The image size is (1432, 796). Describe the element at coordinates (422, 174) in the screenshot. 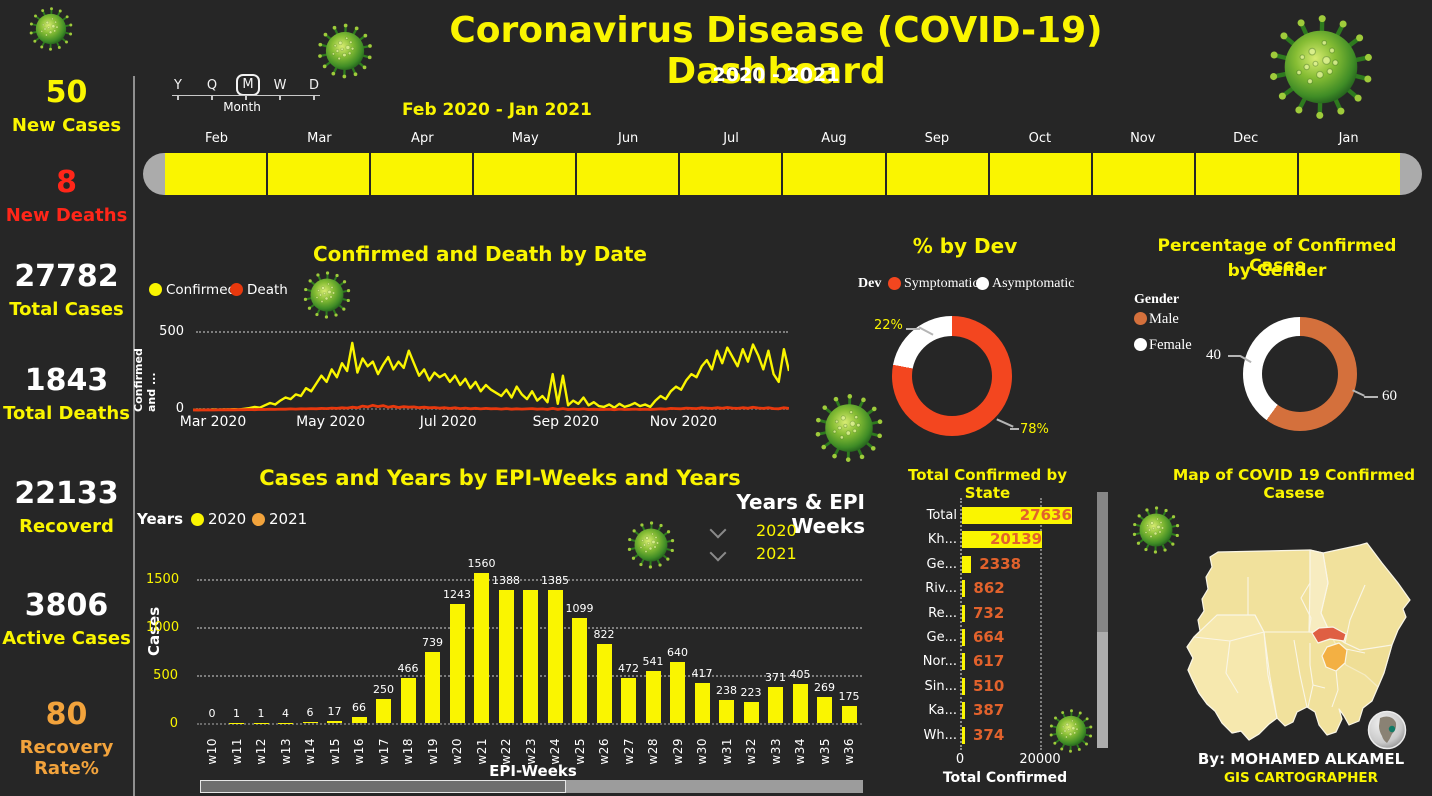

I see `timeline-month-apr` at that location.